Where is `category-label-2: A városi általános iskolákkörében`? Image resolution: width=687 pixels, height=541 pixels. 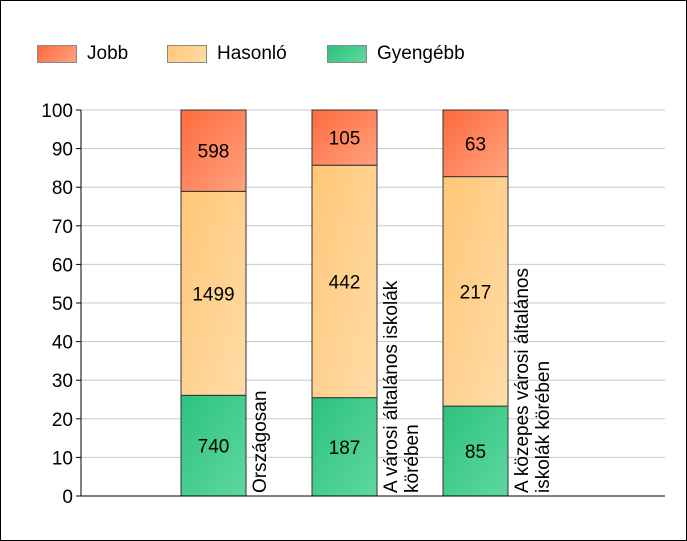
category-label-2: A városi általános iskolákkörében is located at coordinates (402, 386).